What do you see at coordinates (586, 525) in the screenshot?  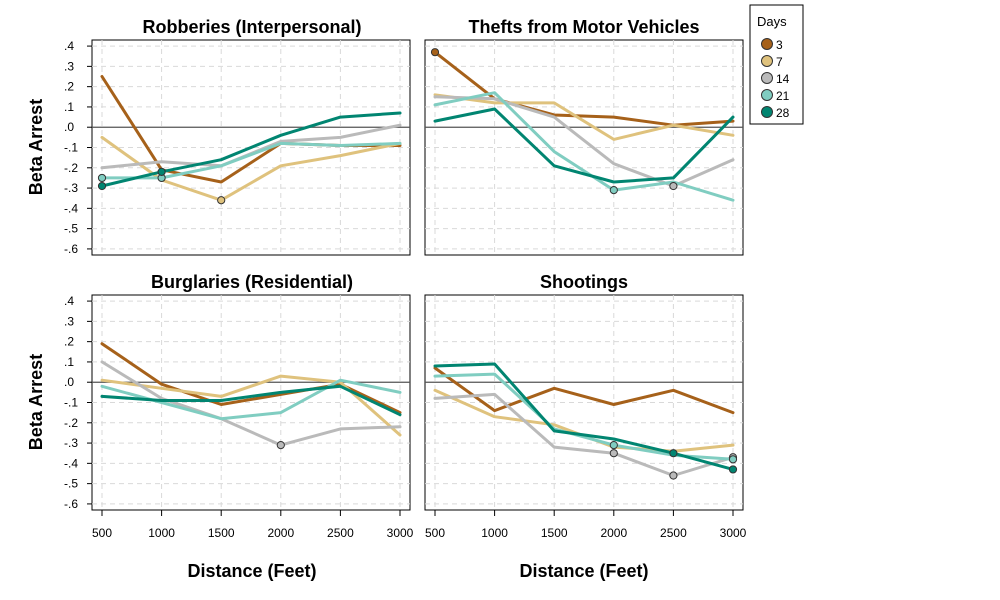 I see `x-axis-ticks-right: 500 1000 1500 2000 2500 3000` at bounding box center [586, 525].